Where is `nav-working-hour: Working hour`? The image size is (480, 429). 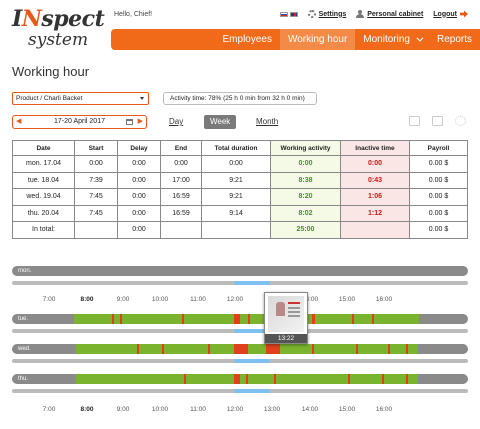 nav-working-hour: Working hour is located at coordinates (317, 39).